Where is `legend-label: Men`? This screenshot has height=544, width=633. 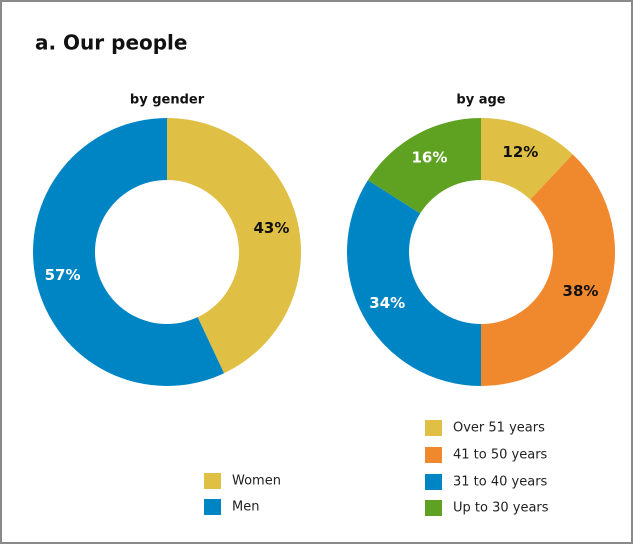 legend-label: Men is located at coordinates (245, 507).